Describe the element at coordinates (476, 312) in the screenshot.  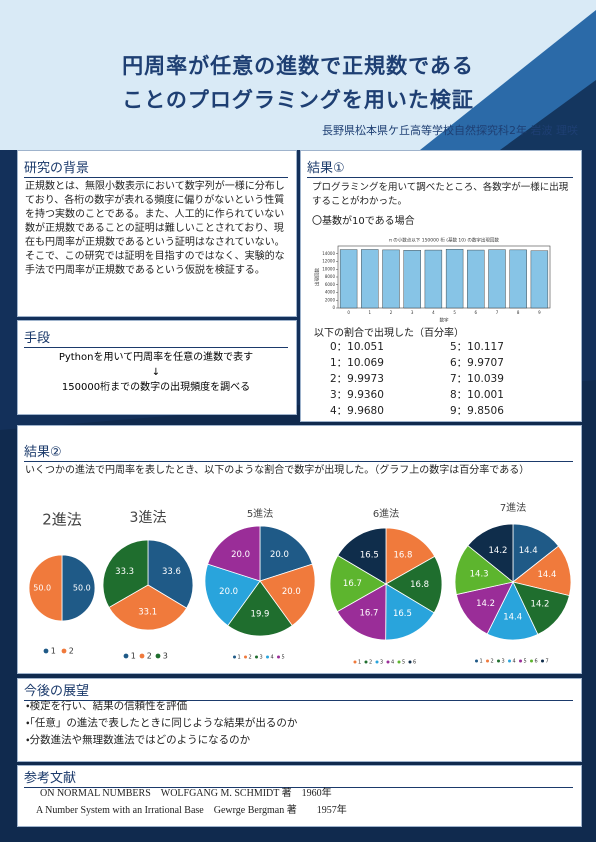
I see `x-tick-label: 6` at that location.